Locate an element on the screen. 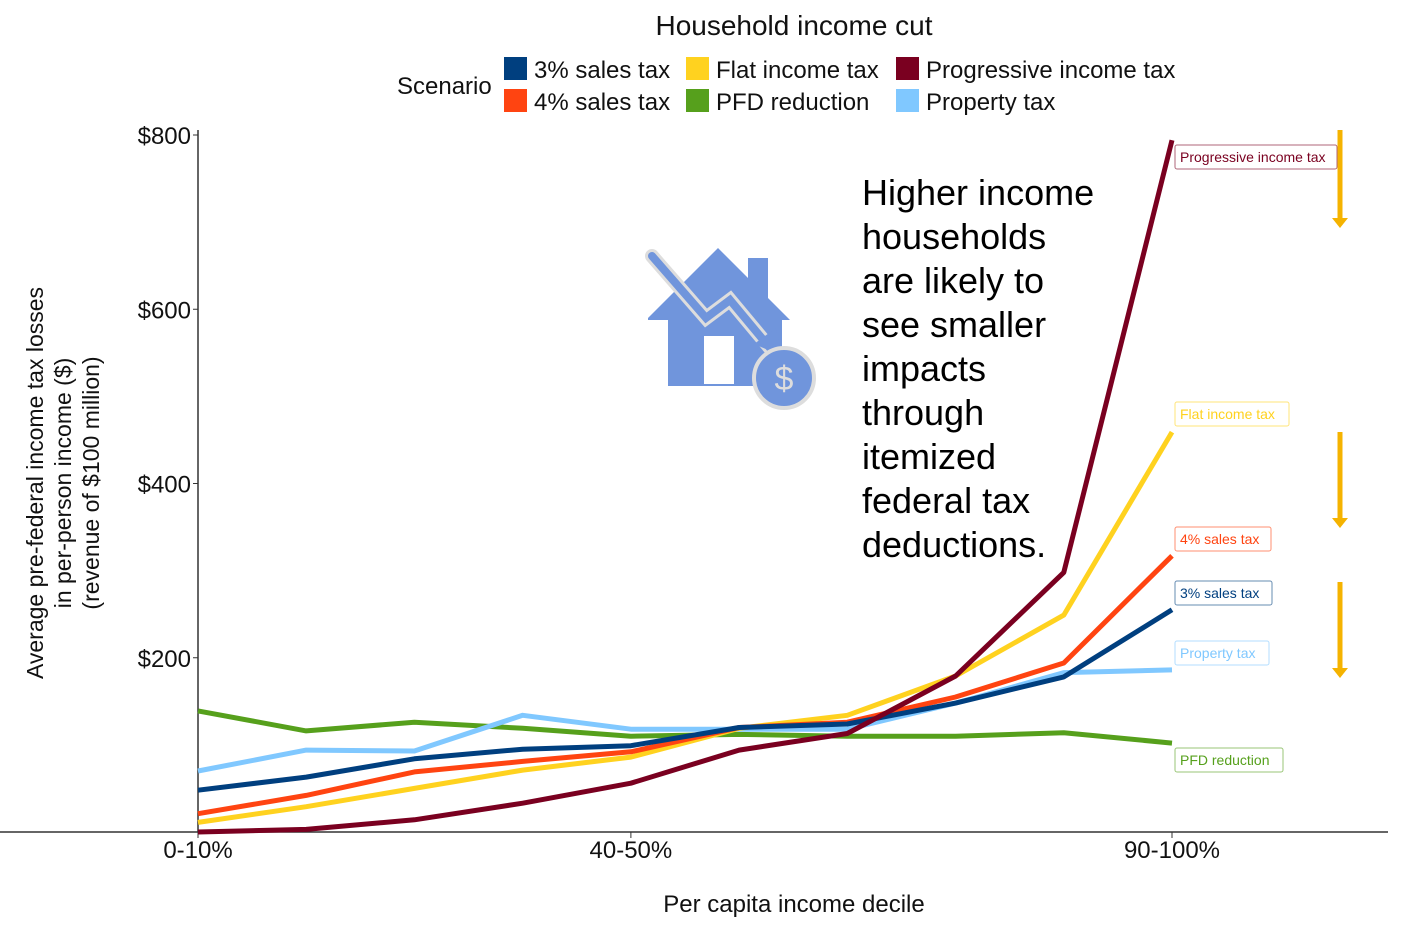  legend-title: Scenario is located at coordinates (444, 86).